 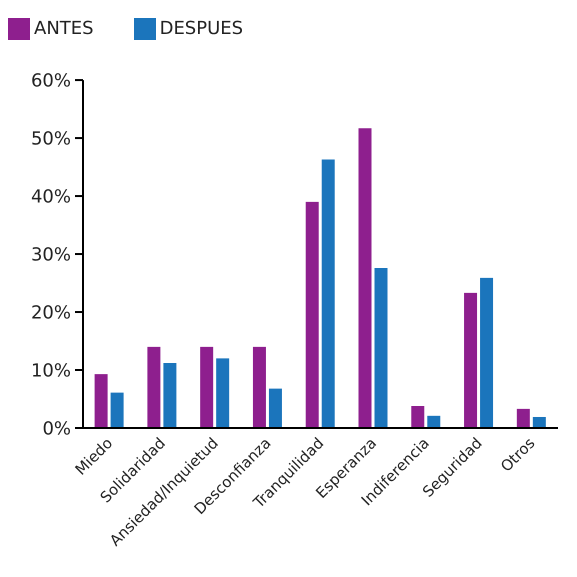 What do you see at coordinates (50, 371) in the screenshot?
I see `y-tick-label: 10%` at bounding box center [50, 371].